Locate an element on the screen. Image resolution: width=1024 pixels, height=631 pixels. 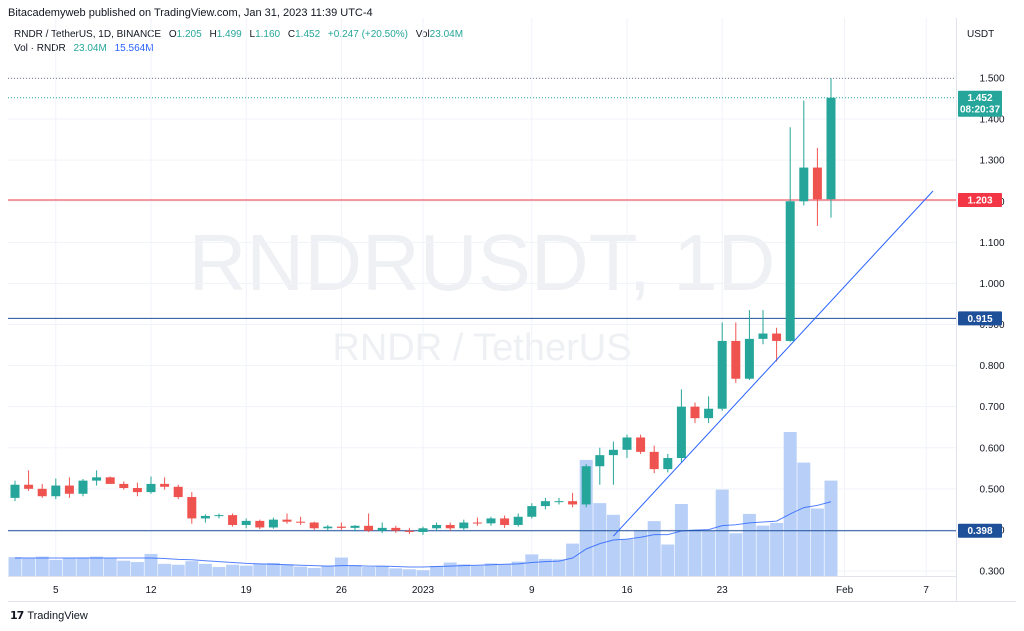
legend-symbol: RNDR / TetherUS, 1D, BINANCE is located at coordinates (88, 34).